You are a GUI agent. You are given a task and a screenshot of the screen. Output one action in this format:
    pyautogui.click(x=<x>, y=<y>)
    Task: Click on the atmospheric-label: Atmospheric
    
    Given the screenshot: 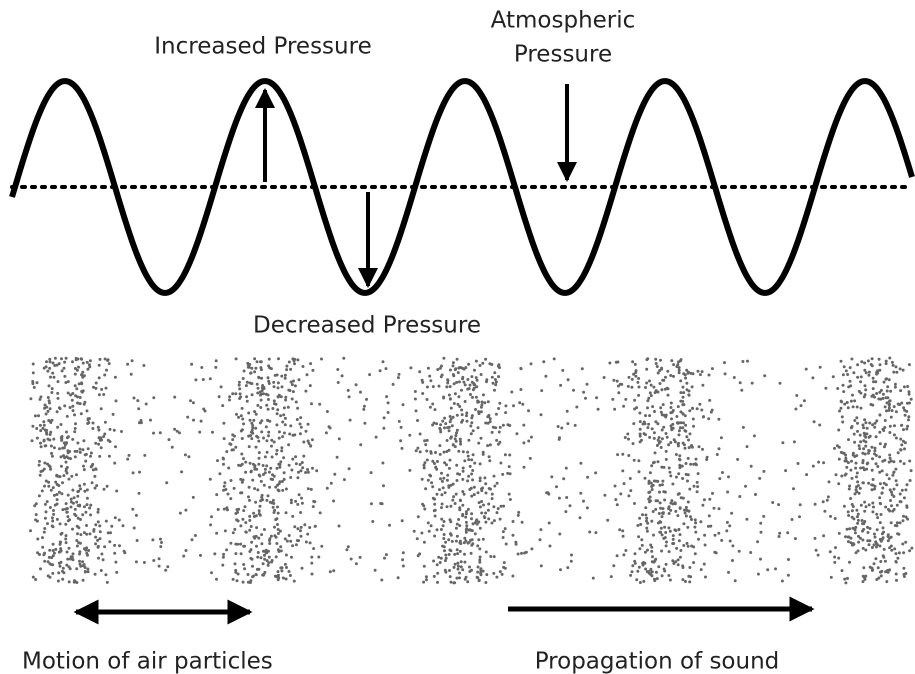 What is the action you would take?
    pyautogui.click(x=563, y=21)
    